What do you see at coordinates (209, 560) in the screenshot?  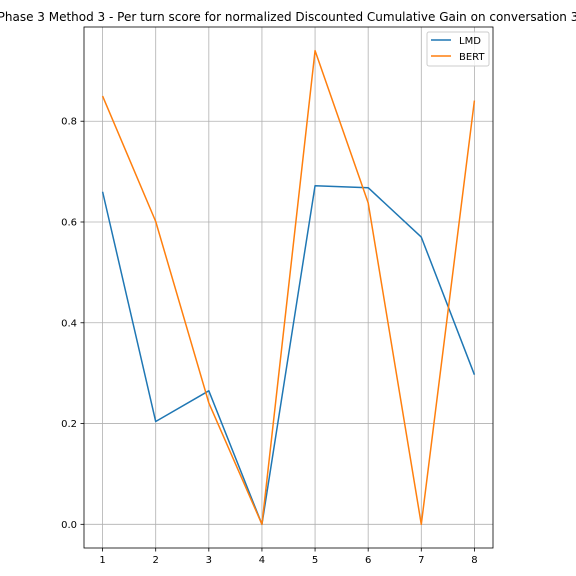 I see `x-tick-label: 3` at bounding box center [209, 560].